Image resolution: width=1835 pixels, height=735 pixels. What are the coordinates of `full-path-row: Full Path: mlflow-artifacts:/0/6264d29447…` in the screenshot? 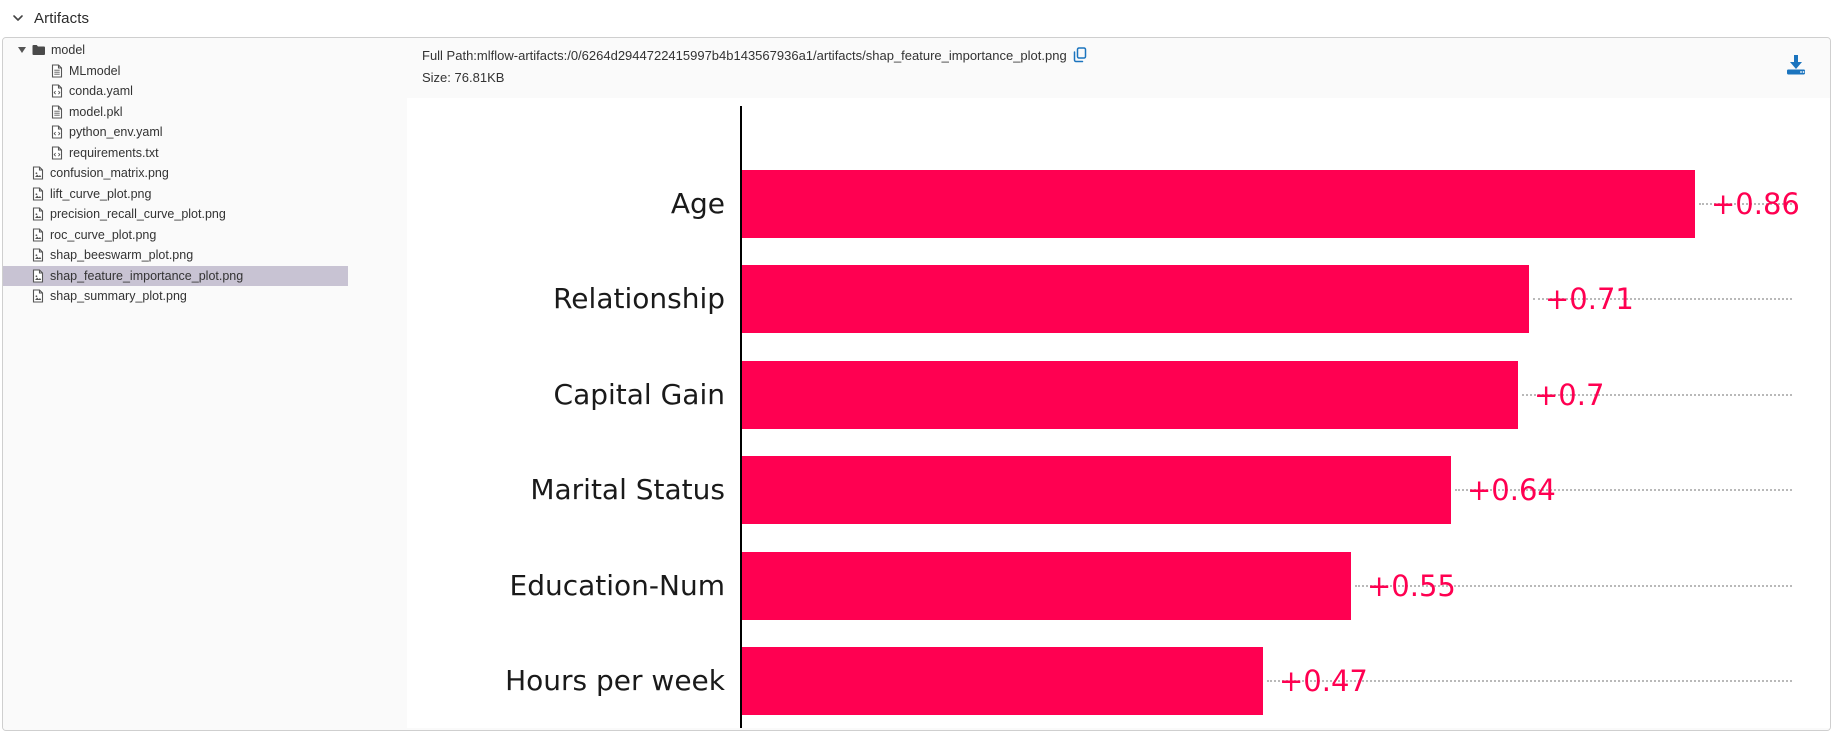 It's located at (1126, 55).